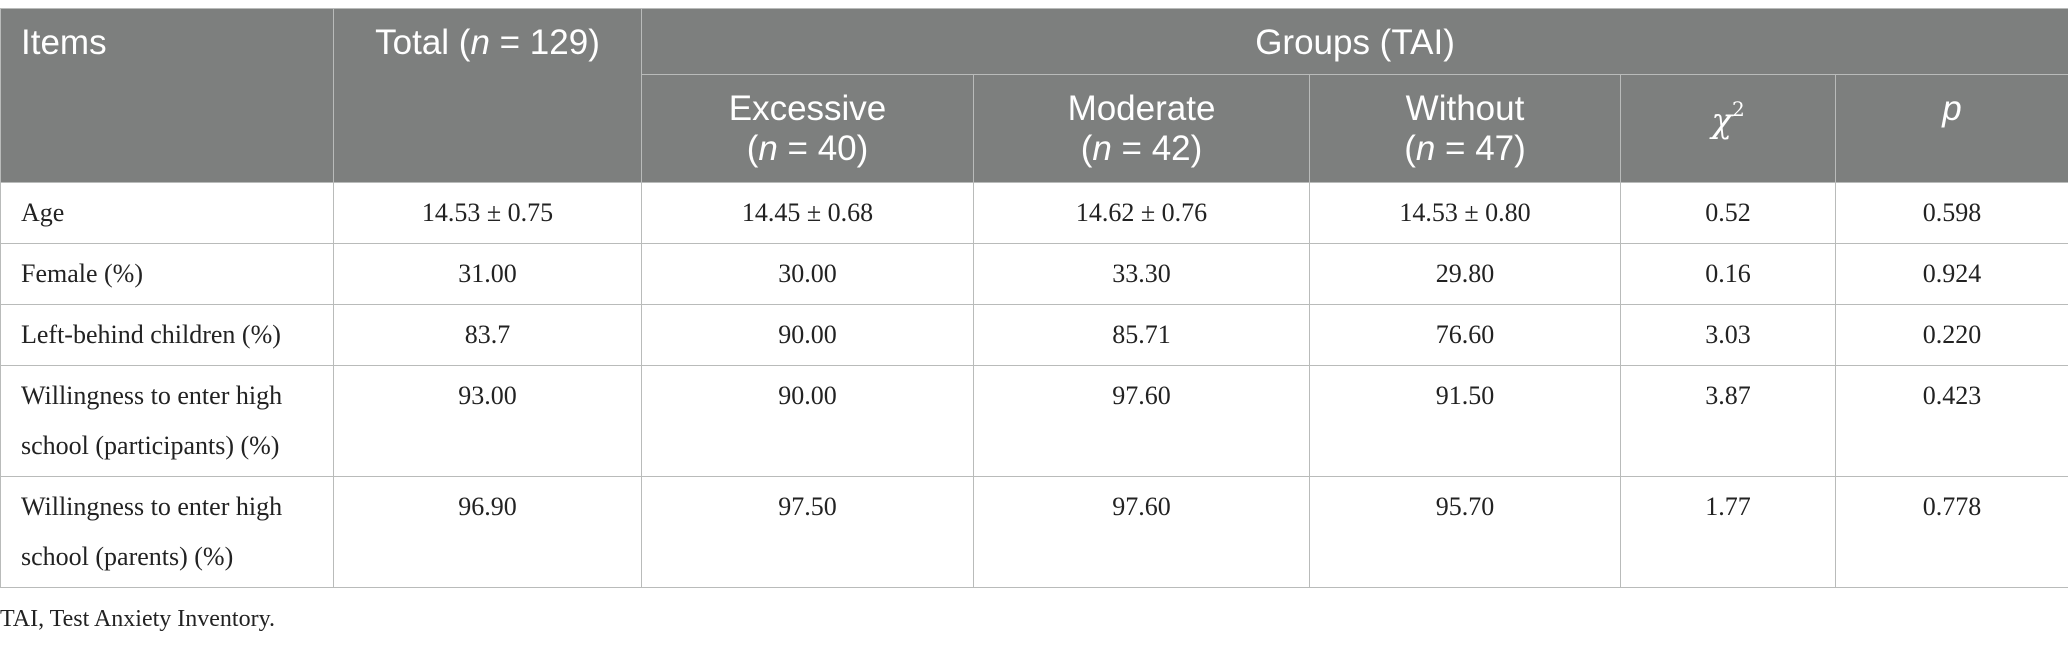 This screenshot has height=650, width=2068. What do you see at coordinates (1141, 335) in the screenshot?
I see `cell-moderate: 85.71` at bounding box center [1141, 335].